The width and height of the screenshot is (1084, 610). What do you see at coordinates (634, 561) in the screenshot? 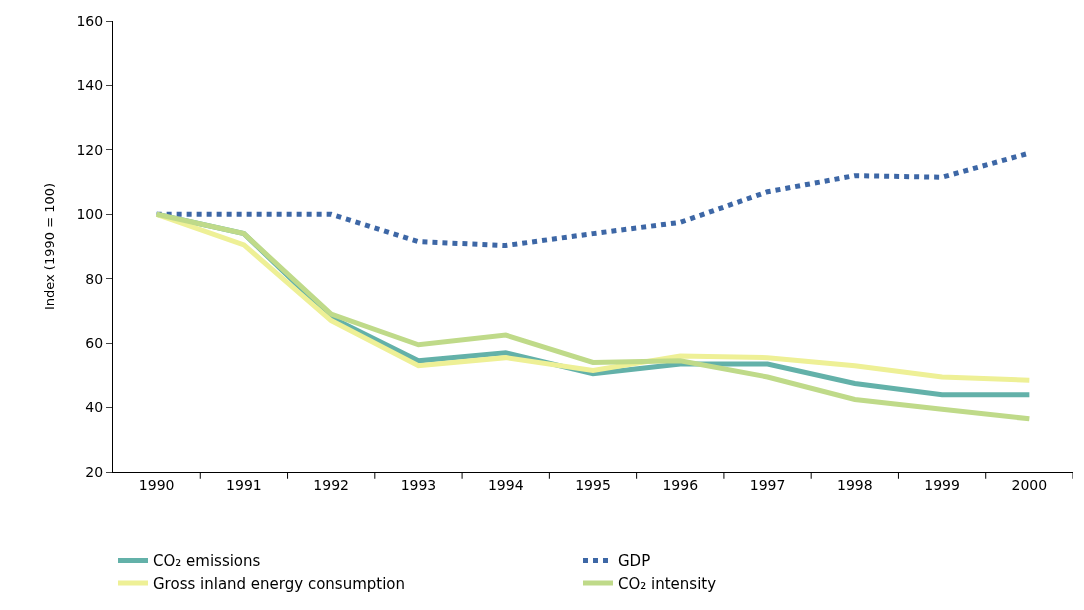
I see `legend-label: GDP` at bounding box center [634, 561].